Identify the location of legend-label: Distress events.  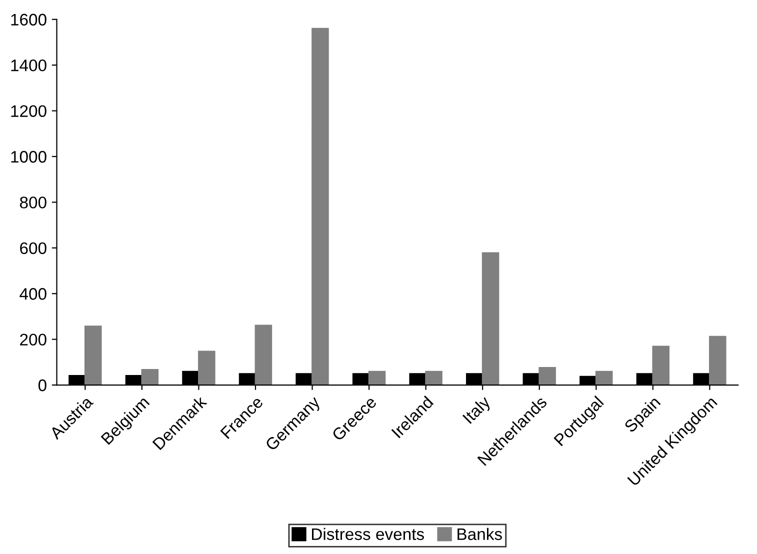
(368, 534).